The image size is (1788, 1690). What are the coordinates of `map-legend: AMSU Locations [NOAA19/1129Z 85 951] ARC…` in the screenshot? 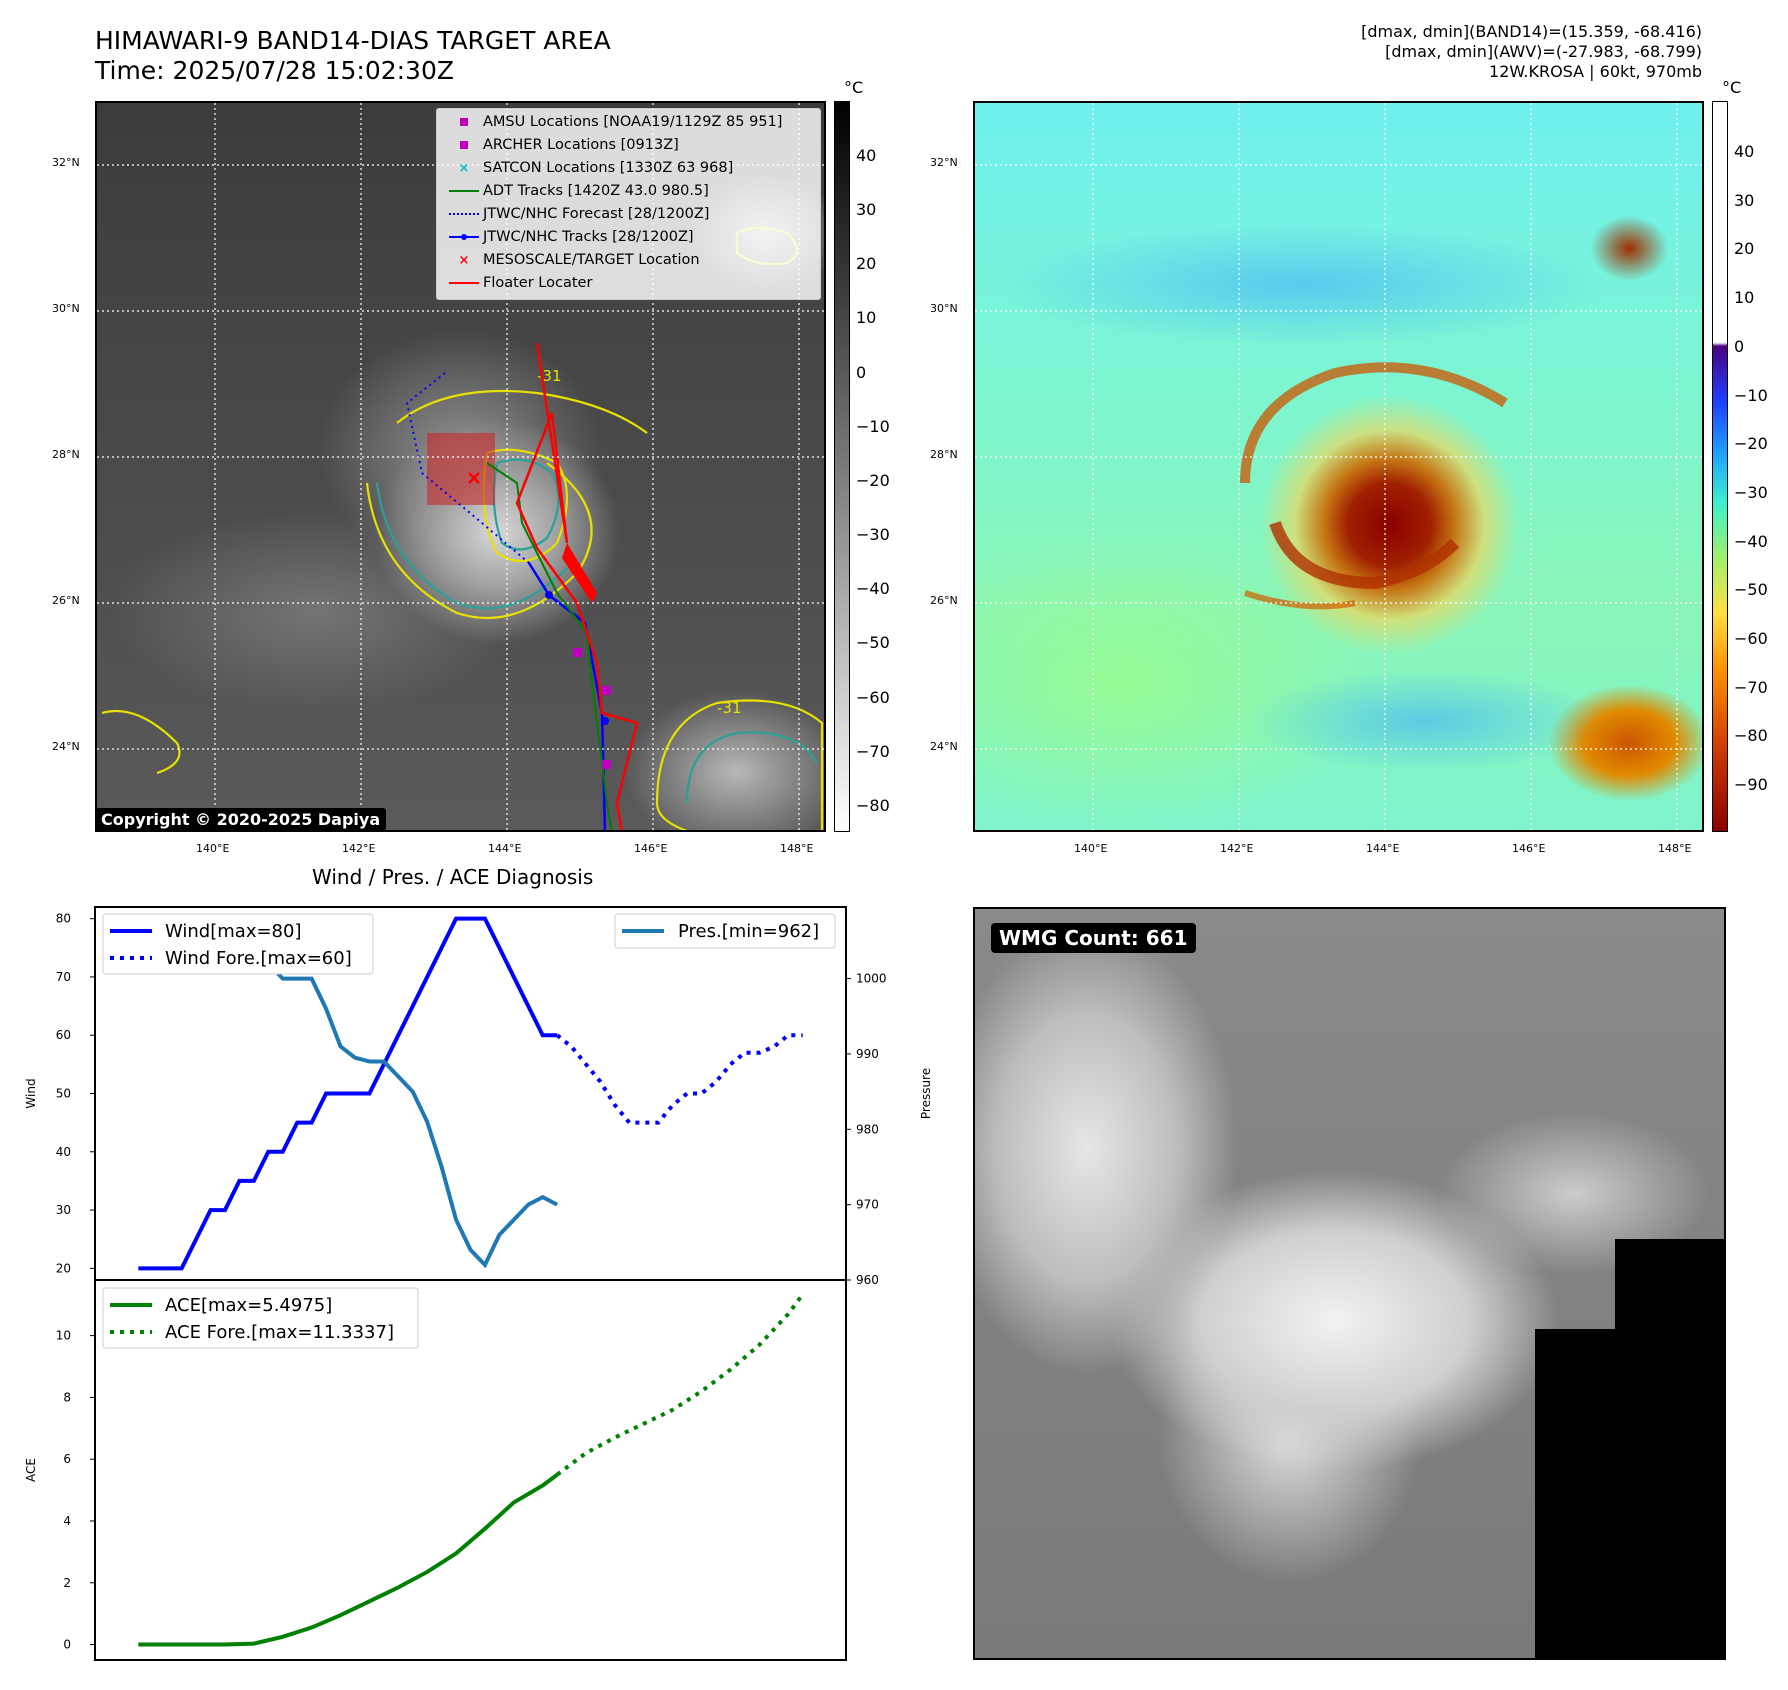 It's located at (628, 204).